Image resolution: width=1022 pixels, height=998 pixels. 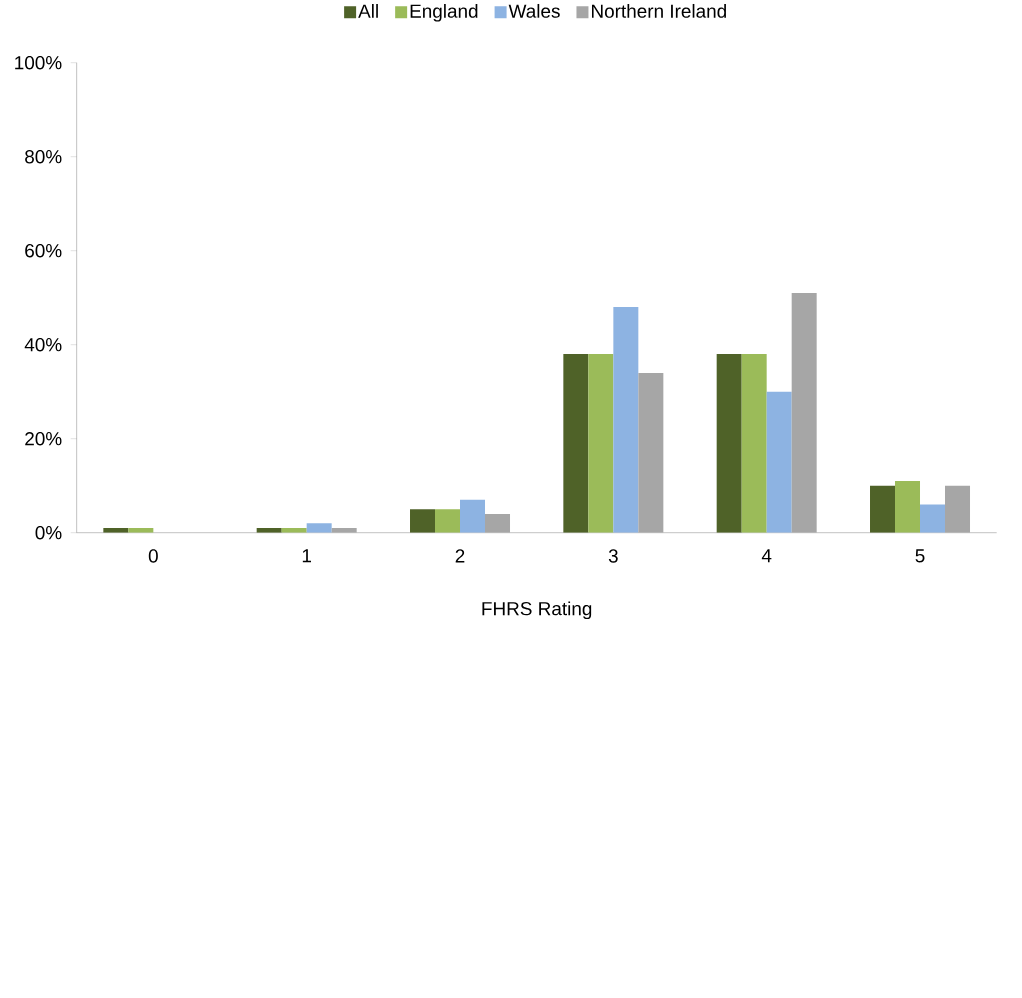 What do you see at coordinates (613, 556) in the screenshot?
I see `x-tick-label: 3` at bounding box center [613, 556].